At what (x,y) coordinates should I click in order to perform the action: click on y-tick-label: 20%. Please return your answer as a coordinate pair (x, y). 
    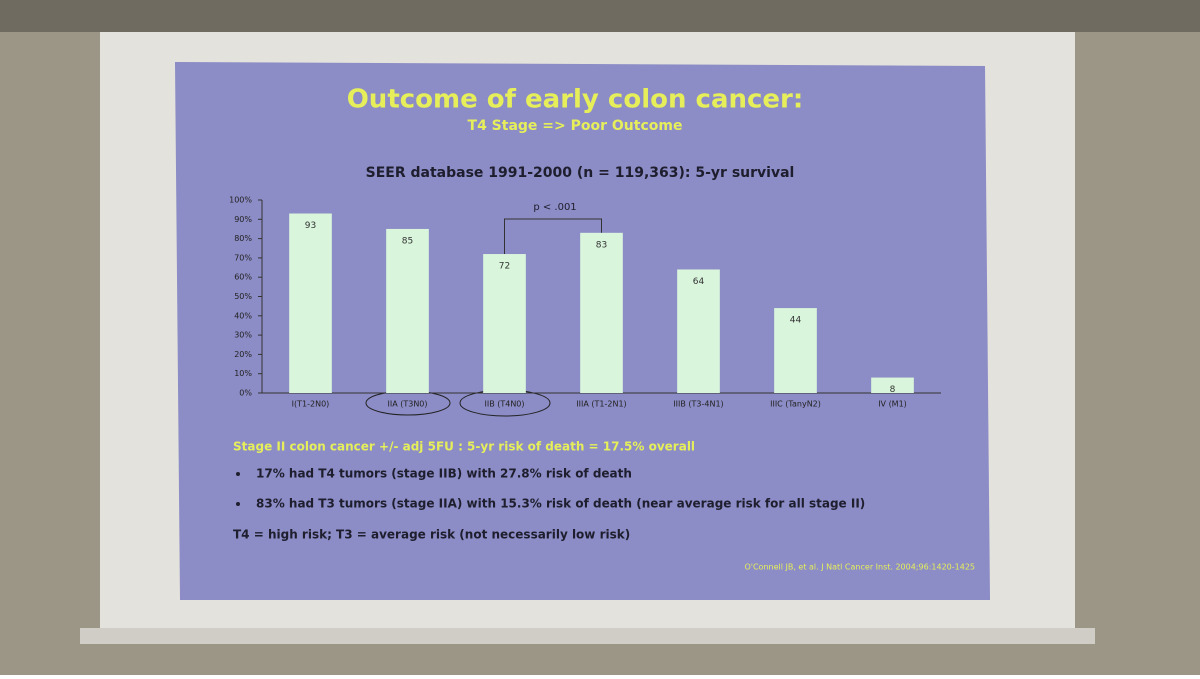
    Looking at the image, I should click on (243, 354).